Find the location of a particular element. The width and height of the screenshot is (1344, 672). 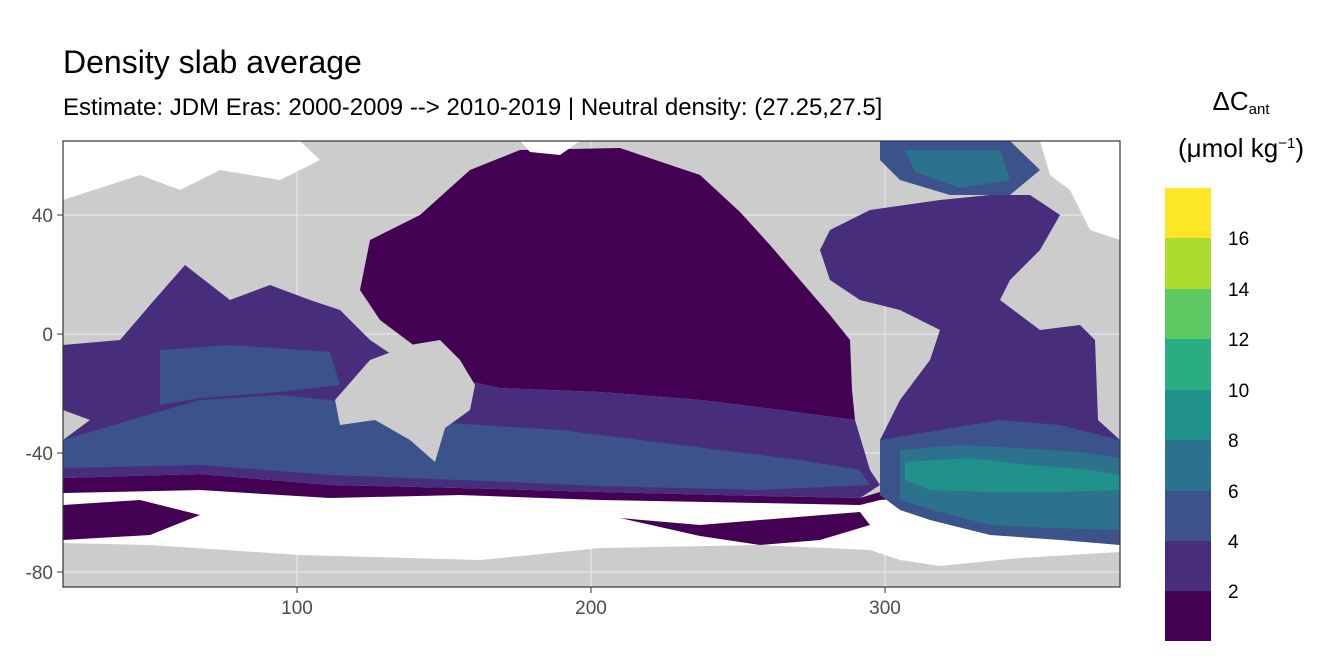

legend-unit-superscript: −1 is located at coordinates (1287, 143).